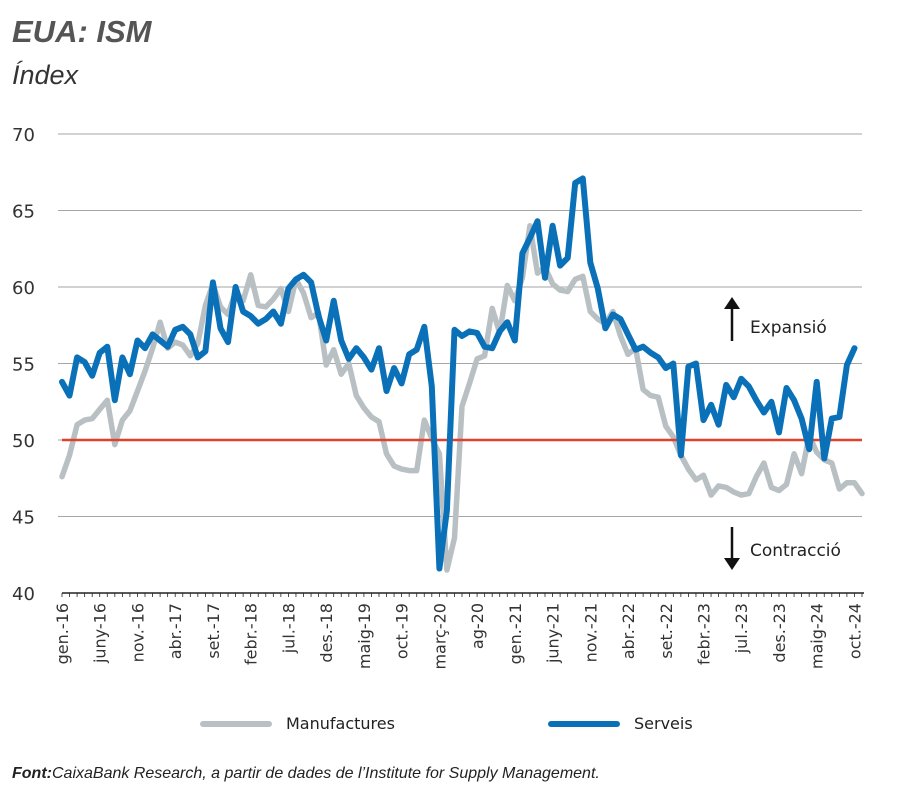 This screenshot has width=900, height=800. Describe the element at coordinates (213, 631) in the screenshot. I see `x-tick-label: set.-17` at that location.